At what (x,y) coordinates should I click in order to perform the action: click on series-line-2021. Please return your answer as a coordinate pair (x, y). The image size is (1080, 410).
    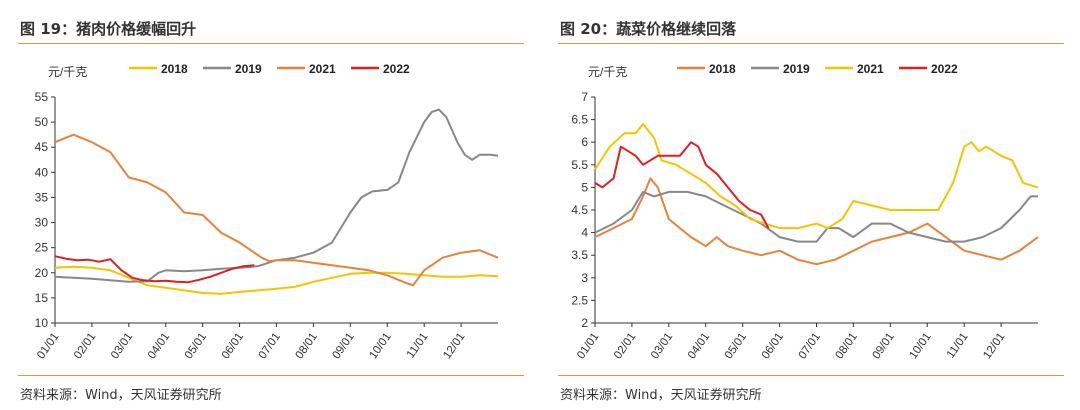
    Looking at the image, I should click on (816, 176).